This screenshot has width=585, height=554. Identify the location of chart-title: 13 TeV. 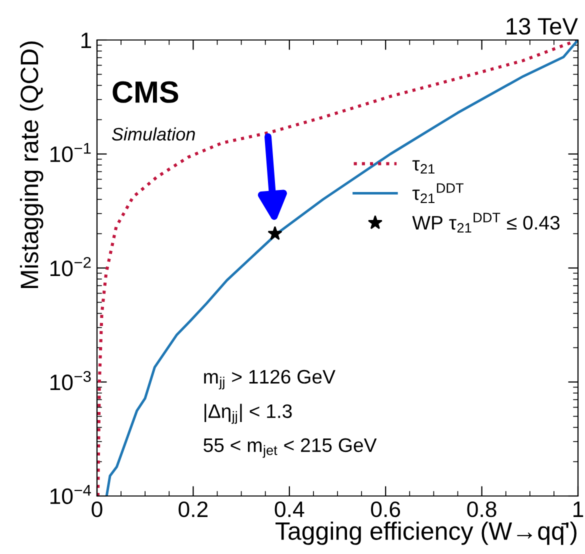
(542, 26).